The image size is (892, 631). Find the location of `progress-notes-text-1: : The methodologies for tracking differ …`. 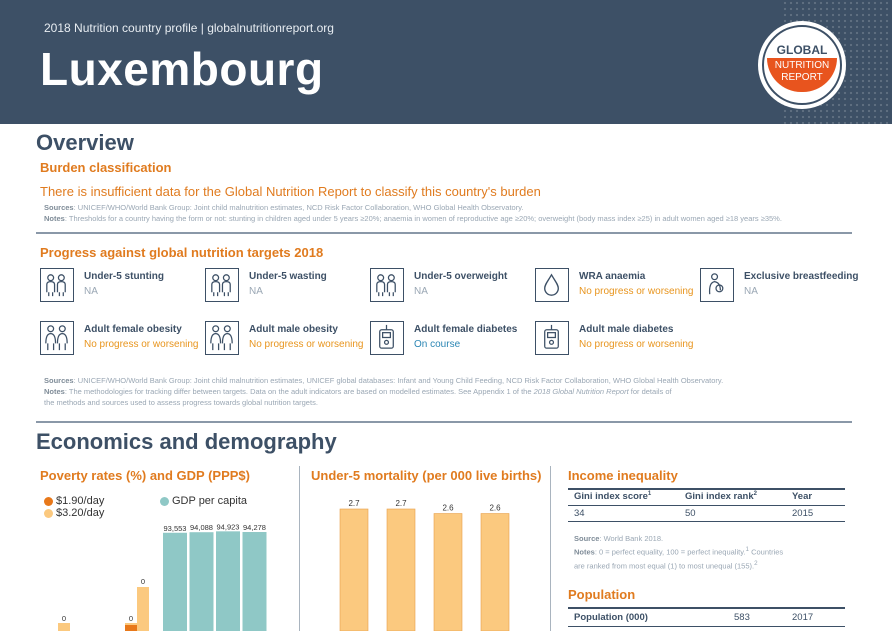

progress-notes-text-1: : The methodologies for tracking differ … is located at coordinates (299, 391).